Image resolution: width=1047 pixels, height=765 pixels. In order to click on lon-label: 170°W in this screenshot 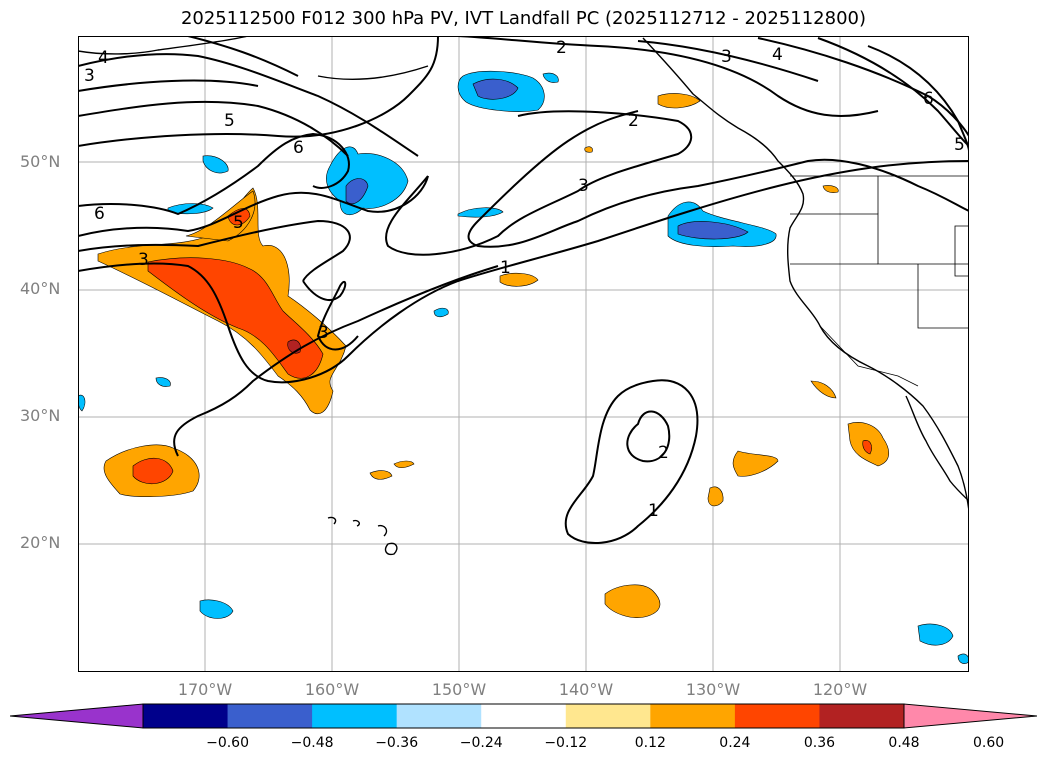, I will do `click(205, 689)`.